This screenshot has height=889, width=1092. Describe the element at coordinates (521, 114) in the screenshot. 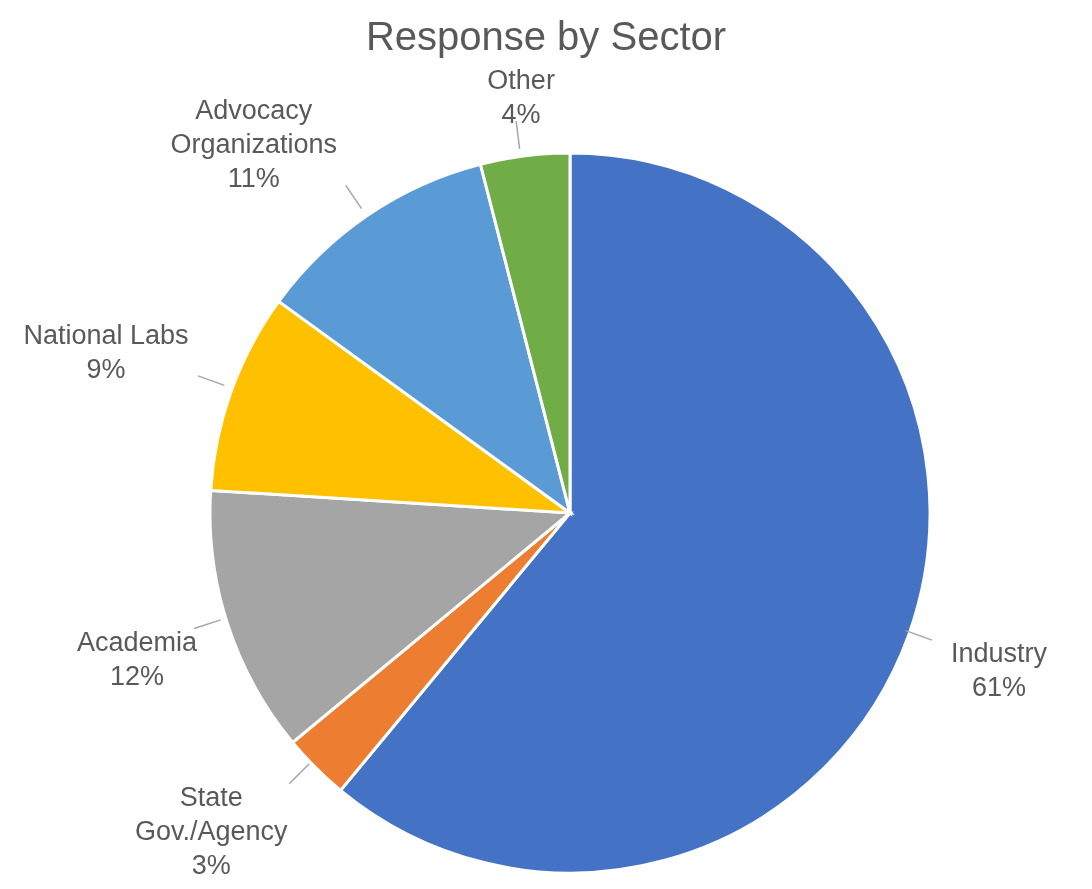

I see `data-label: 4%` at that location.